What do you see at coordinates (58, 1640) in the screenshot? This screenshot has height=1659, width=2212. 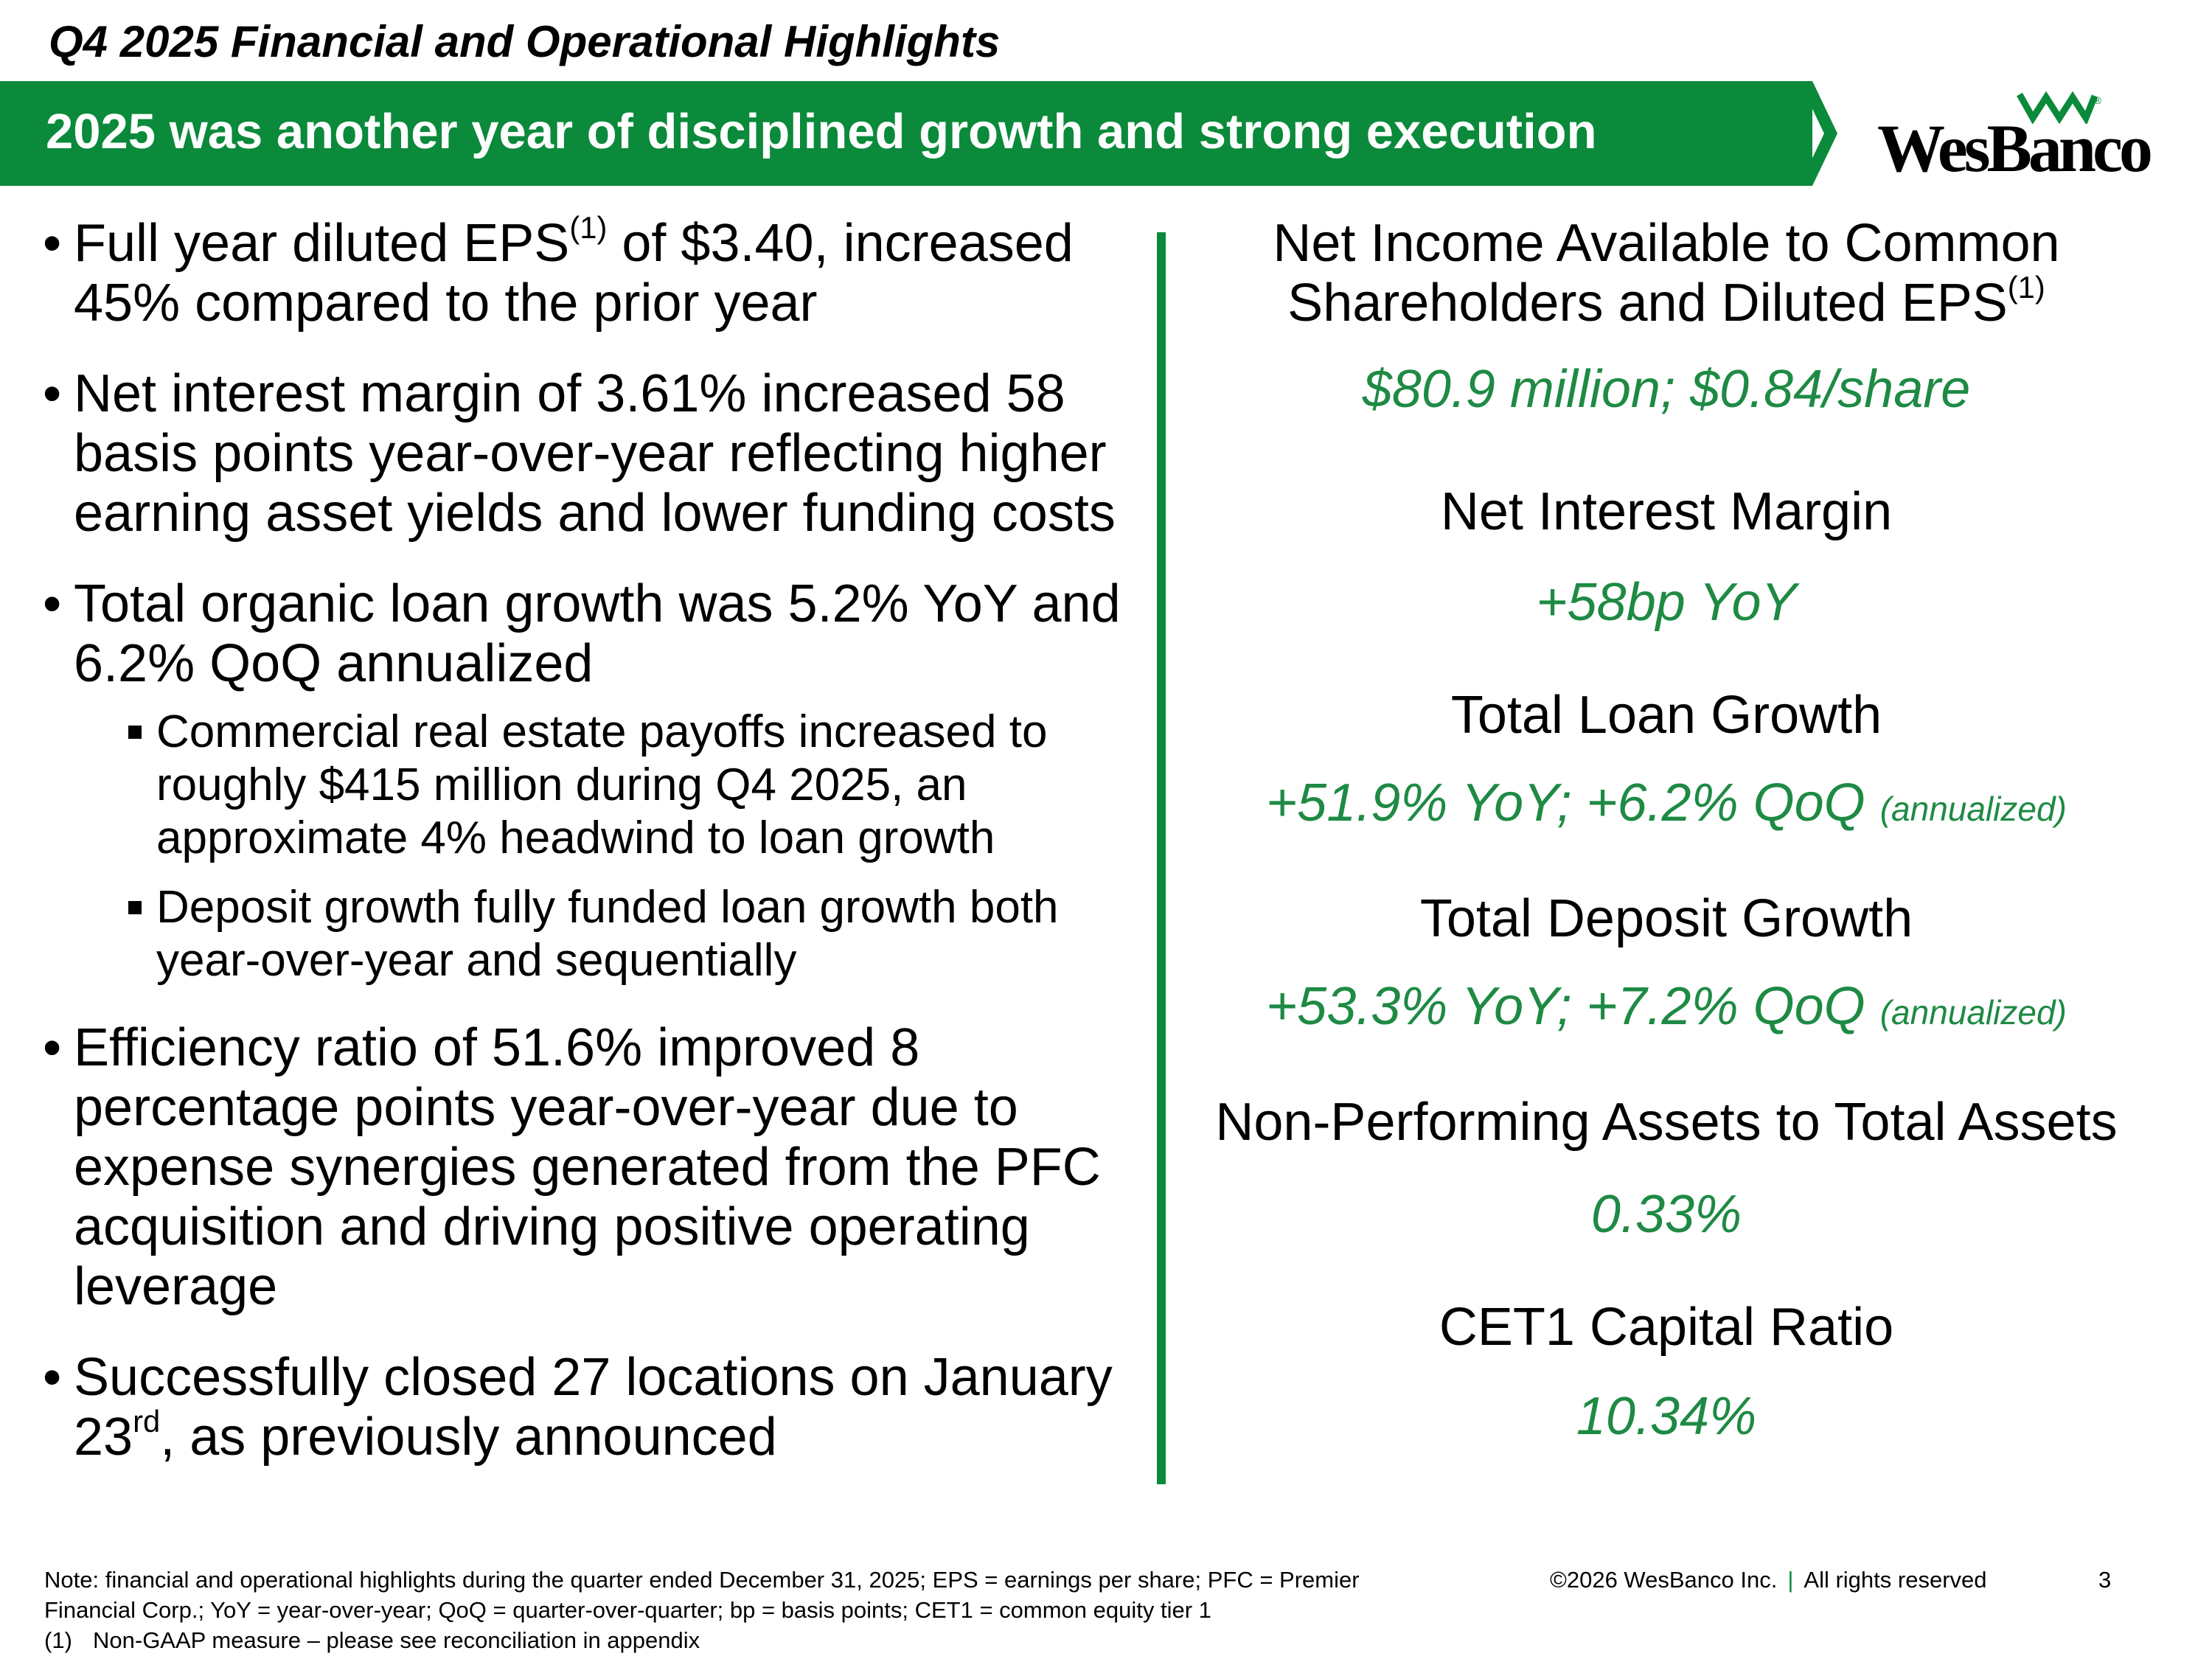 I see `footnote-number: (1)` at bounding box center [58, 1640].